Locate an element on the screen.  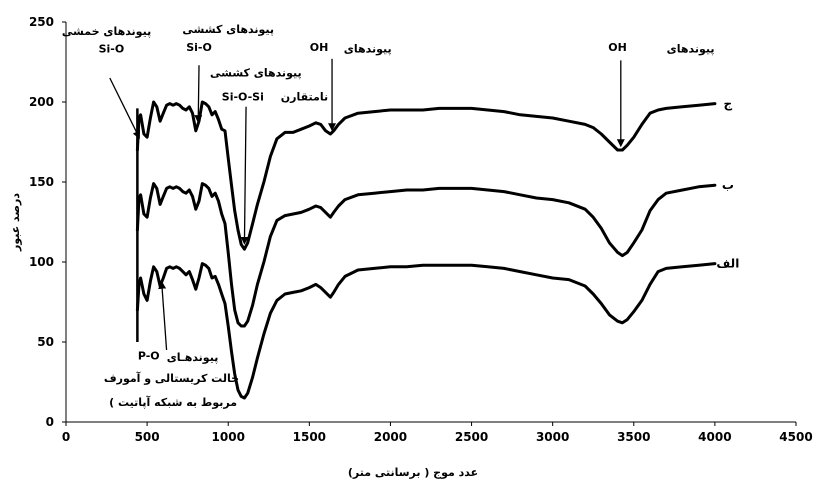
y-tick-label: 200 is located at coordinates (41, 102).